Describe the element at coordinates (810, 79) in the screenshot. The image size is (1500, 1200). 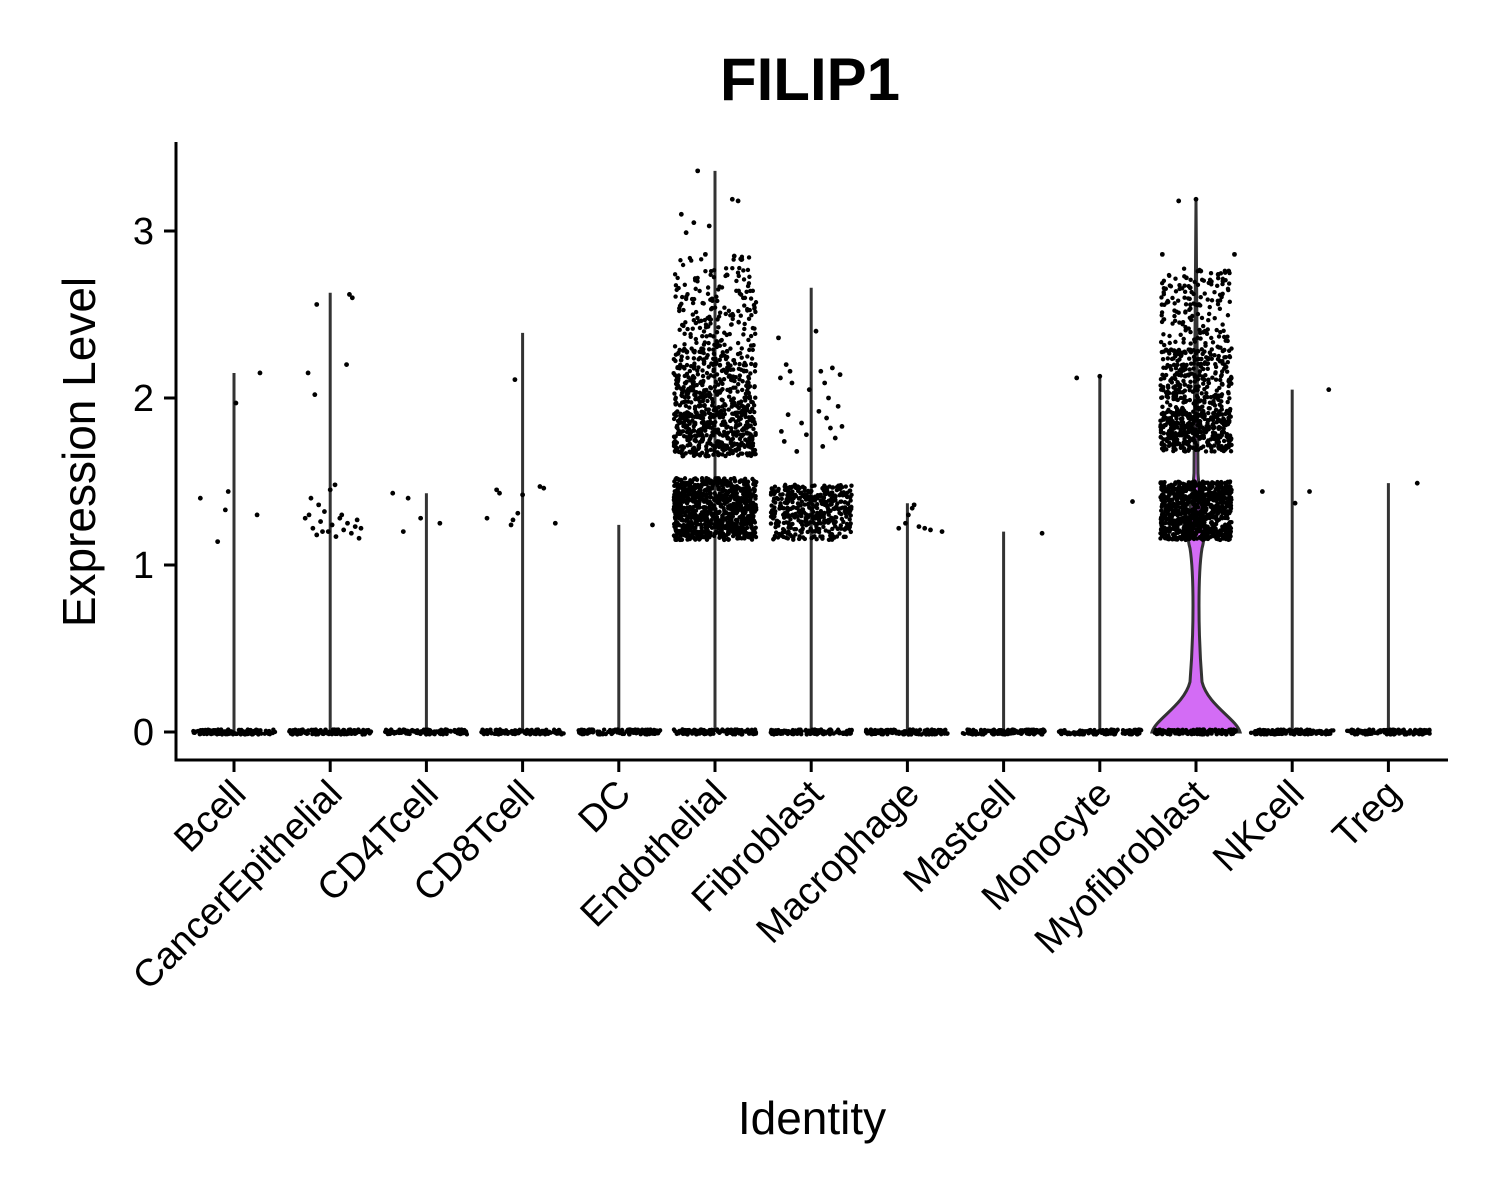
I see `chart-title: FILIP1` at that location.